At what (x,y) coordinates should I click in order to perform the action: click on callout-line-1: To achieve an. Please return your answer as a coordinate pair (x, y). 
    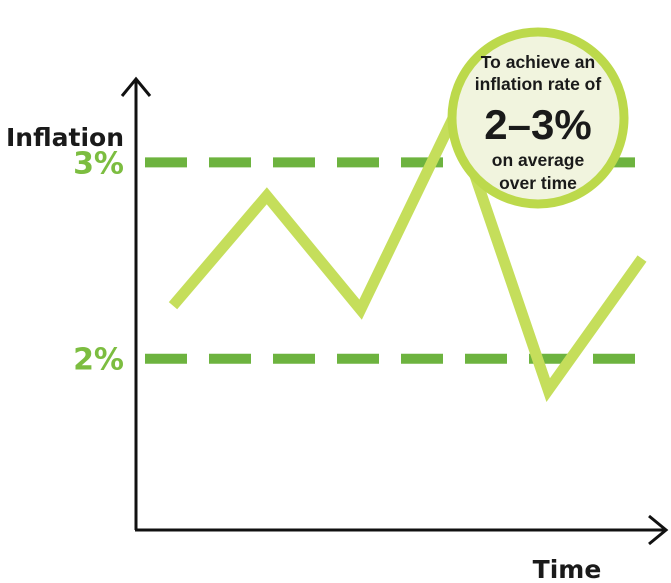
    Looking at the image, I should click on (538, 62).